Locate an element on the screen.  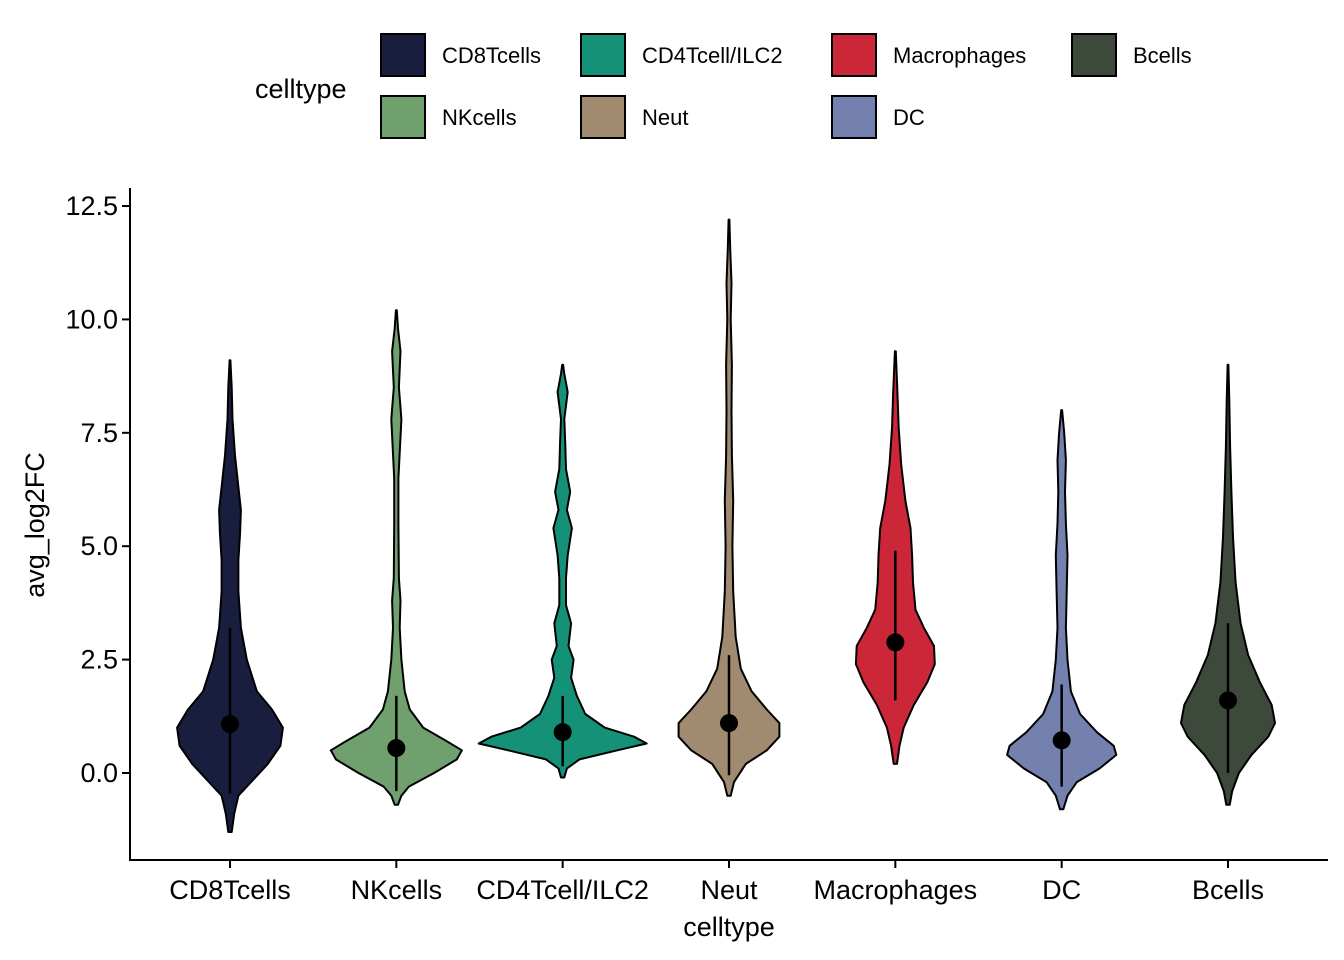
y-tick-label: 12.5 is located at coordinates (91, 206).